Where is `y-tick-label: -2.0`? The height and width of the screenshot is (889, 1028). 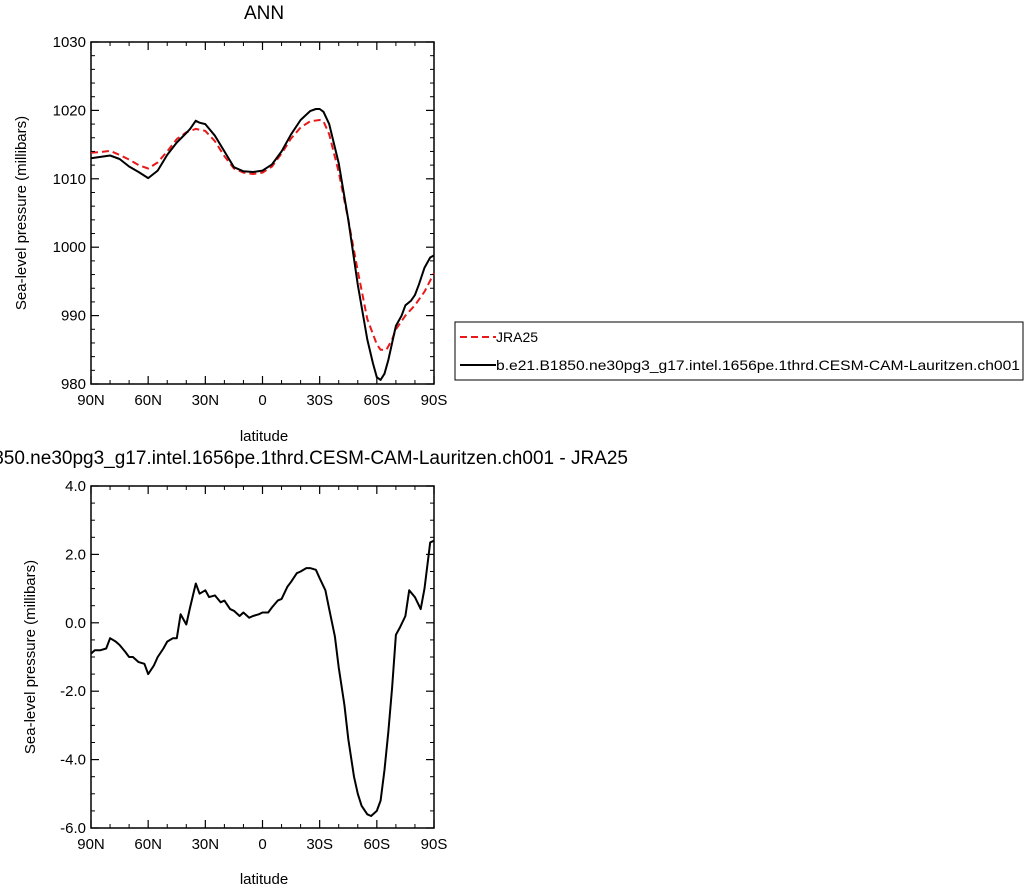
y-tick-label: -2.0 is located at coordinates (73, 691).